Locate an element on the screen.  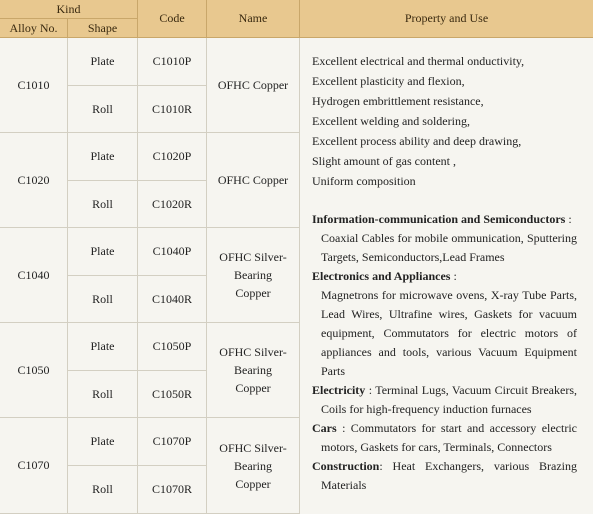
code-text: C1070P is located at coordinates (172, 441).